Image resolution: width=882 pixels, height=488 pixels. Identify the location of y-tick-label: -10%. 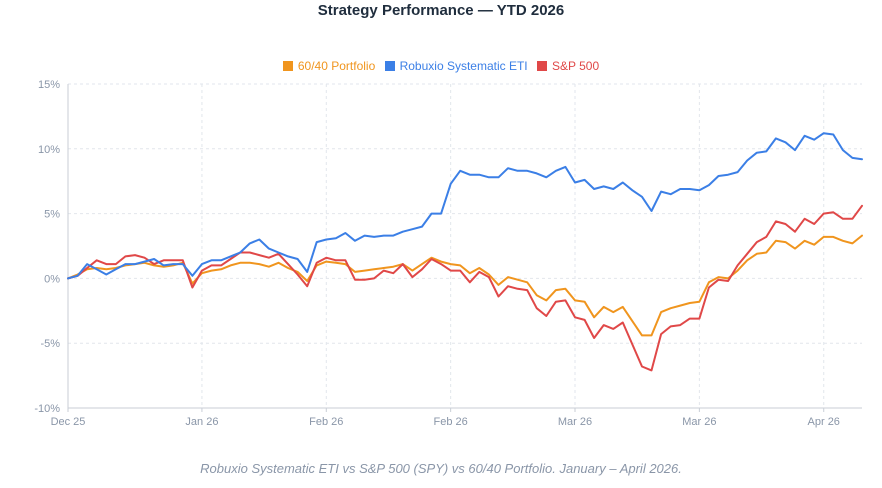
(47, 409).